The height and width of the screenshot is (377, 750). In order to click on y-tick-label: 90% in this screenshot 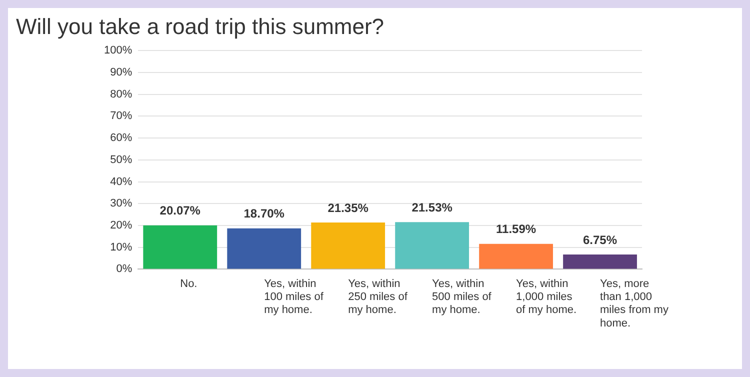, I will do `click(121, 72)`.